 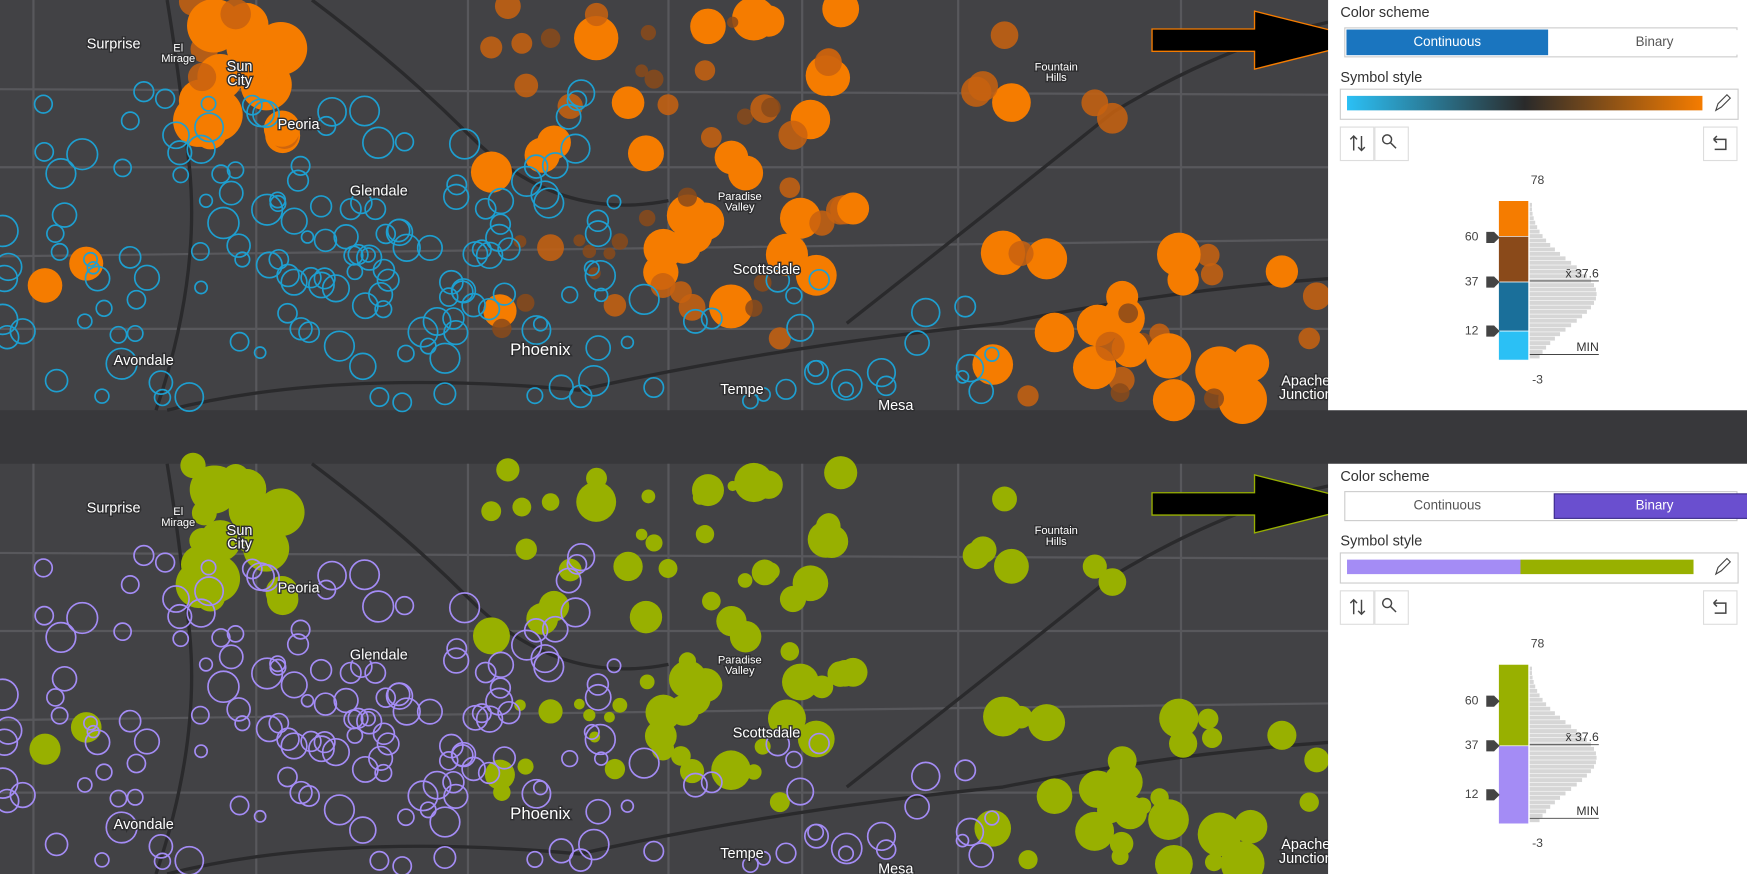 What do you see at coordinates (1261, 504) in the screenshot?
I see `pointer-arrow` at bounding box center [1261, 504].